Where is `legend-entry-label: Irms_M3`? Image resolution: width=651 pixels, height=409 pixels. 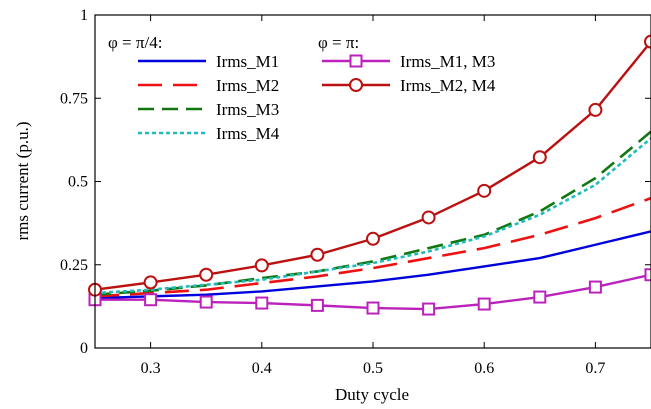
legend-entry-label: Irms_M3 is located at coordinates (247, 109).